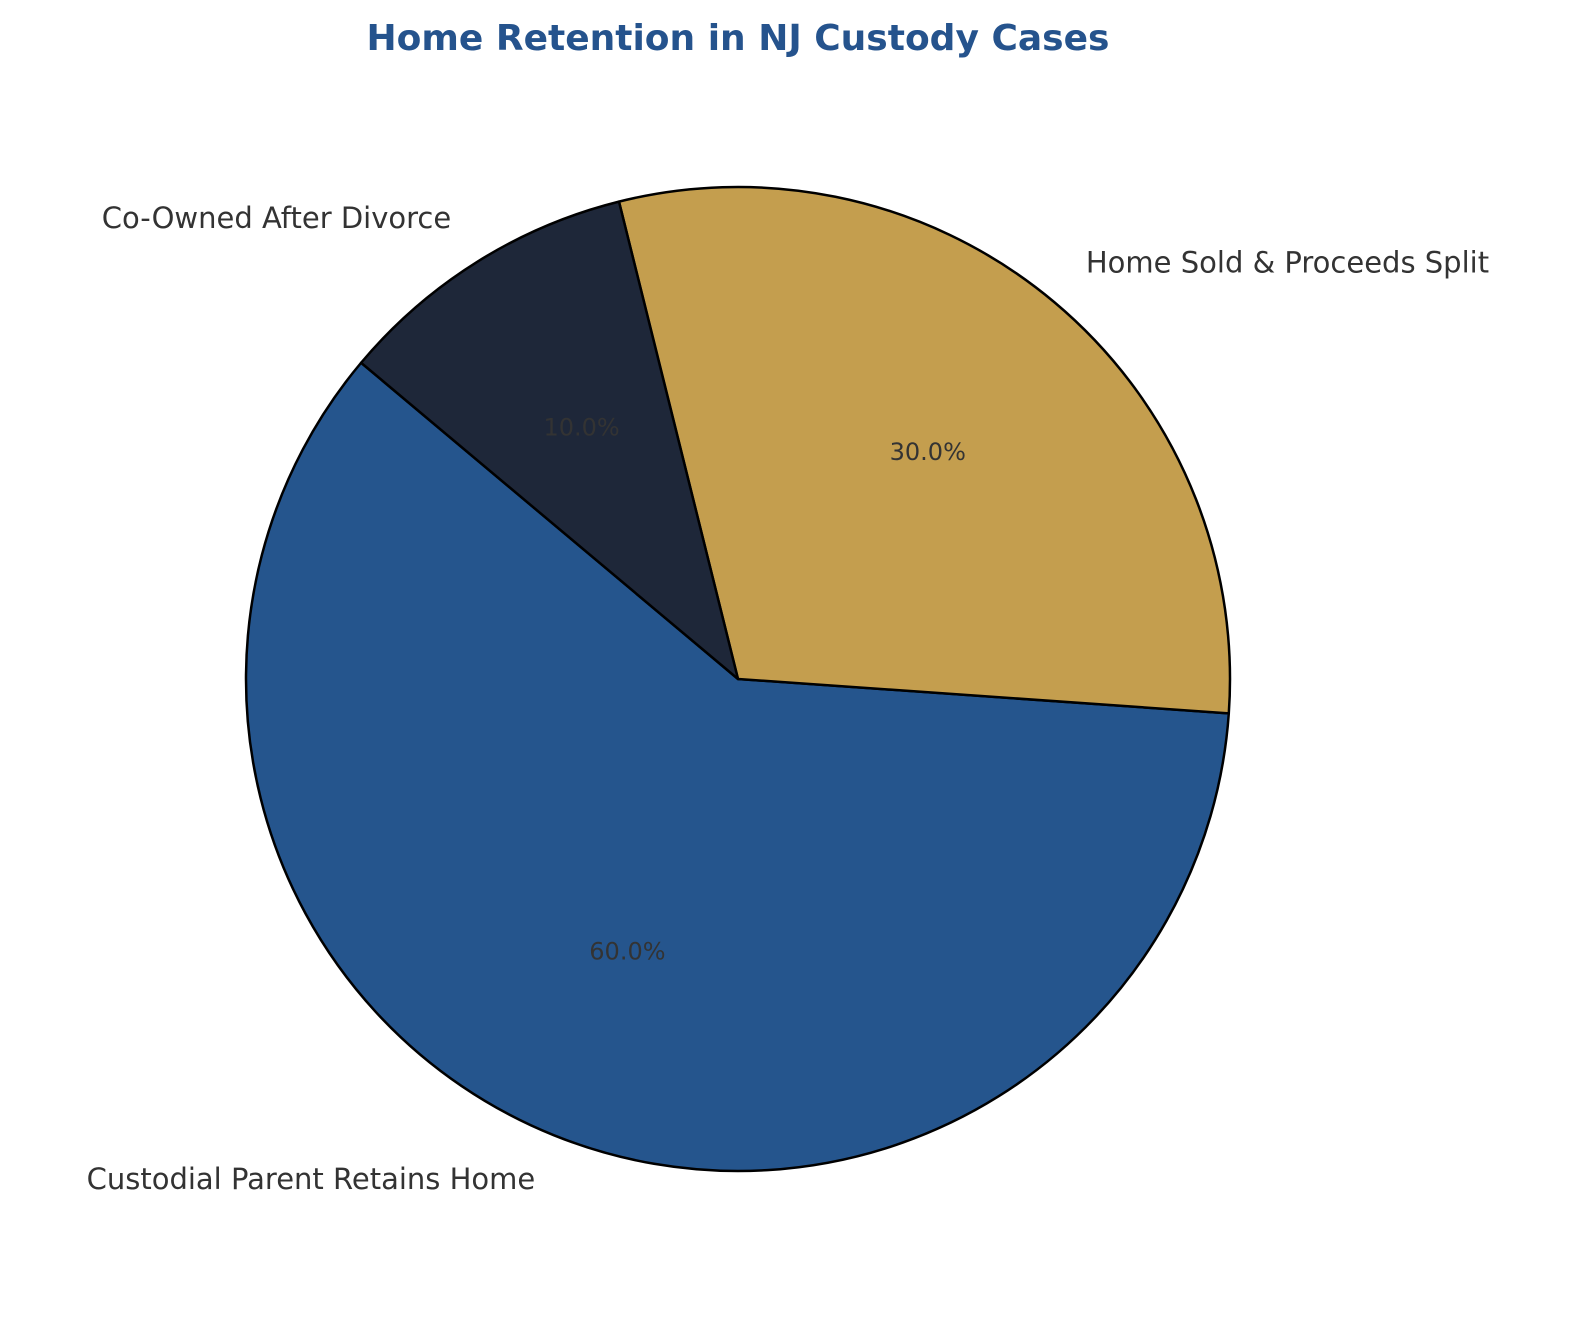 This screenshot has width=1571, height=1318. What do you see at coordinates (627, 952) in the screenshot?
I see `slice-percent-custodial-parent-retains-home: 60.0%` at bounding box center [627, 952].